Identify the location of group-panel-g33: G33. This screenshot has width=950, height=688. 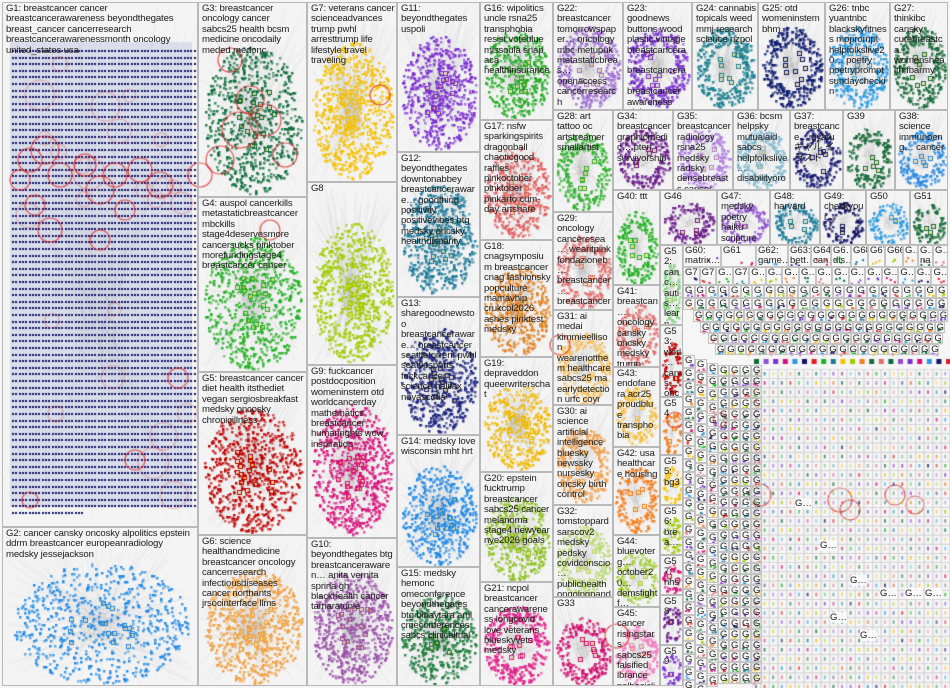
(583, 641).